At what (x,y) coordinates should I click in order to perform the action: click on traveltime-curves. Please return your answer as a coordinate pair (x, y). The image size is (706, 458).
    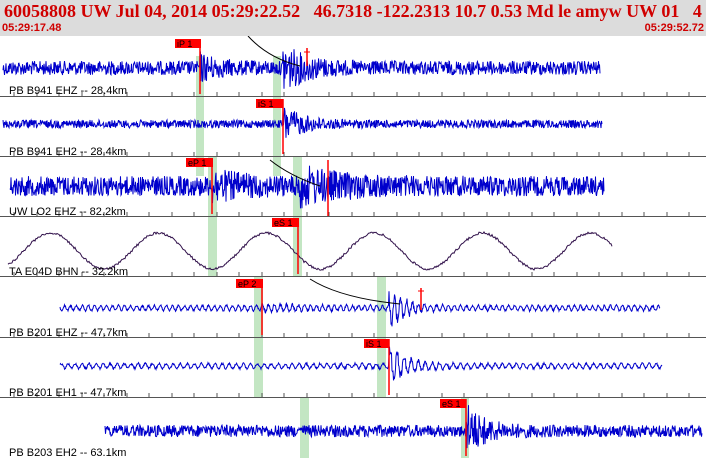
    Looking at the image, I should click on (324, 170).